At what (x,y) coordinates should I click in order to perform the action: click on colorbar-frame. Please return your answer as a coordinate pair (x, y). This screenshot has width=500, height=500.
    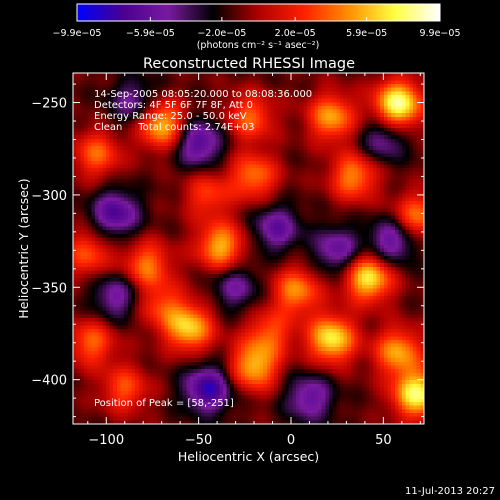
    Looking at the image, I should click on (258, 12).